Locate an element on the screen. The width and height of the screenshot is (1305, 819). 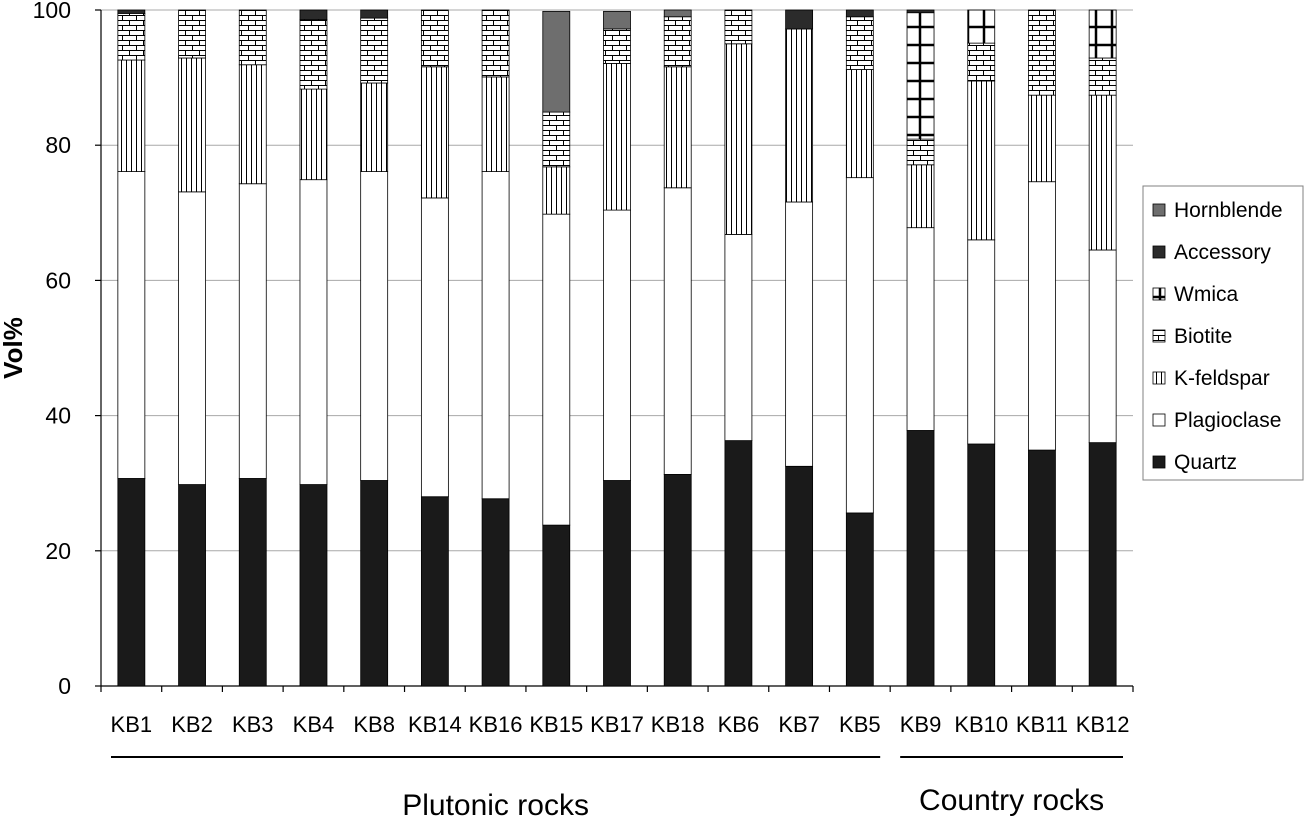
bar-segment-hornblende-kb18 is located at coordinates (677, 13).